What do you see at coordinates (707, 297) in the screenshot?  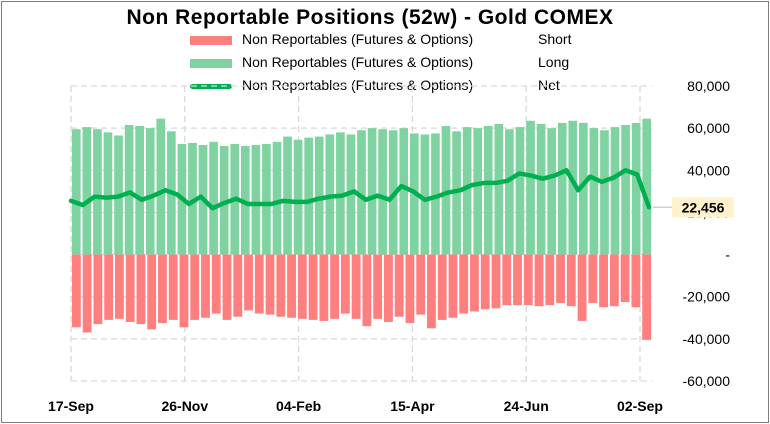 I see `y-tick-label: -20,000` at bounding box center [707, 297].